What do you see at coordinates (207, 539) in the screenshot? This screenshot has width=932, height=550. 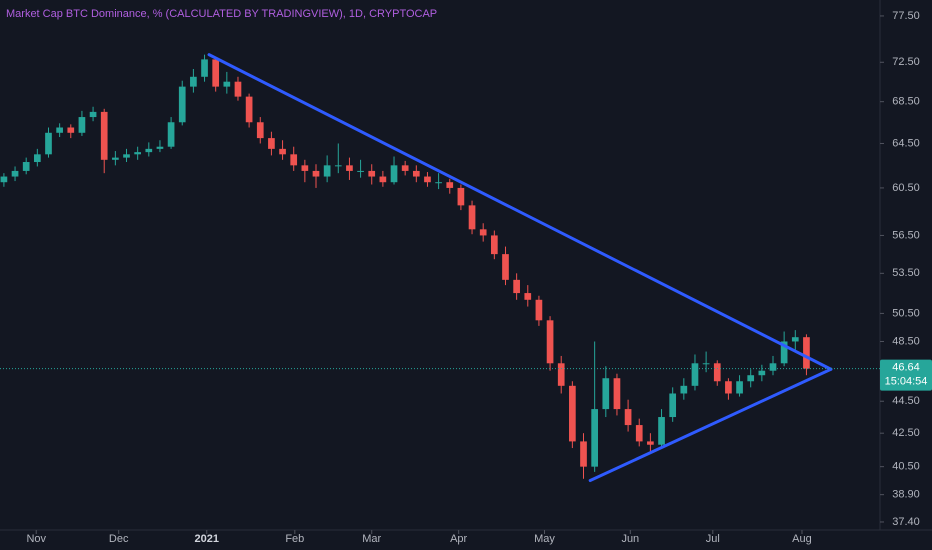 I see `x-tick-label: 2021` at bounding box center [207, 539].